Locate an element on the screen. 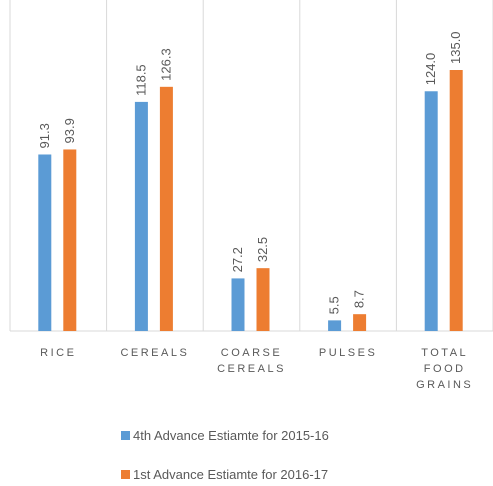 The width and height of the screenshot is (493, 486). legend-label: 4th Advance Estiamte for 2015-16 is located at coordinates (231, 435).